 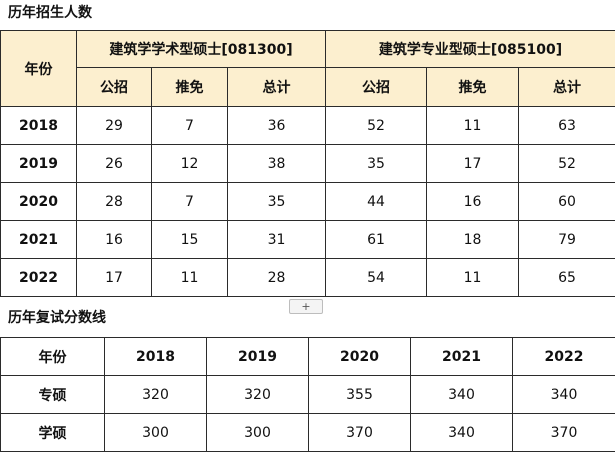 I want to click on table-cell: 38, so click(x=276, y=163).